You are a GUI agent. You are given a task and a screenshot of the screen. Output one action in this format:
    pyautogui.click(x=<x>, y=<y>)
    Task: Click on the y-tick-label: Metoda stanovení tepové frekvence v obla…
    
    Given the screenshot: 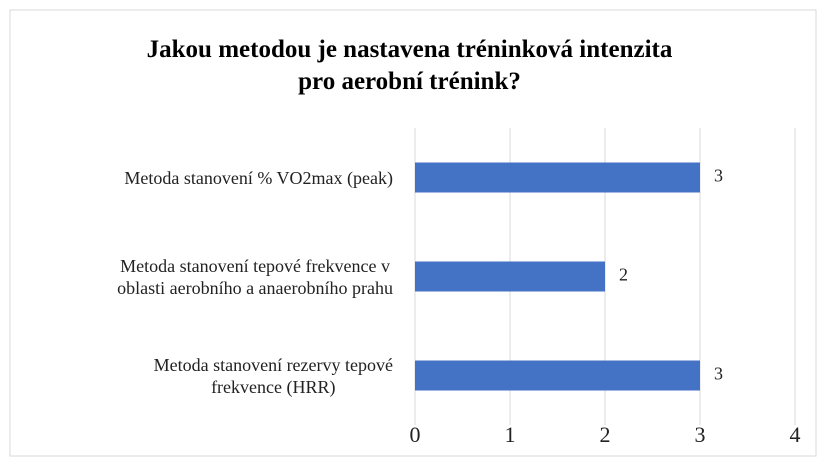 What is the action you would take?
    pyautogui.click(x=255, y=276)
    